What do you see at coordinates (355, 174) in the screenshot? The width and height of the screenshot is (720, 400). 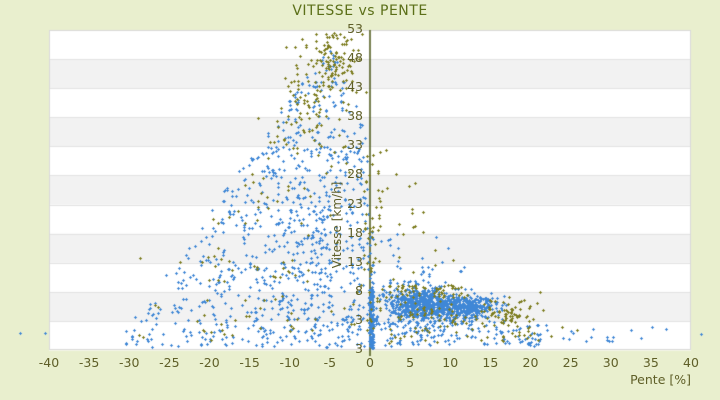 I see `y-tick-label: 28` at bounding box center [355, 174].